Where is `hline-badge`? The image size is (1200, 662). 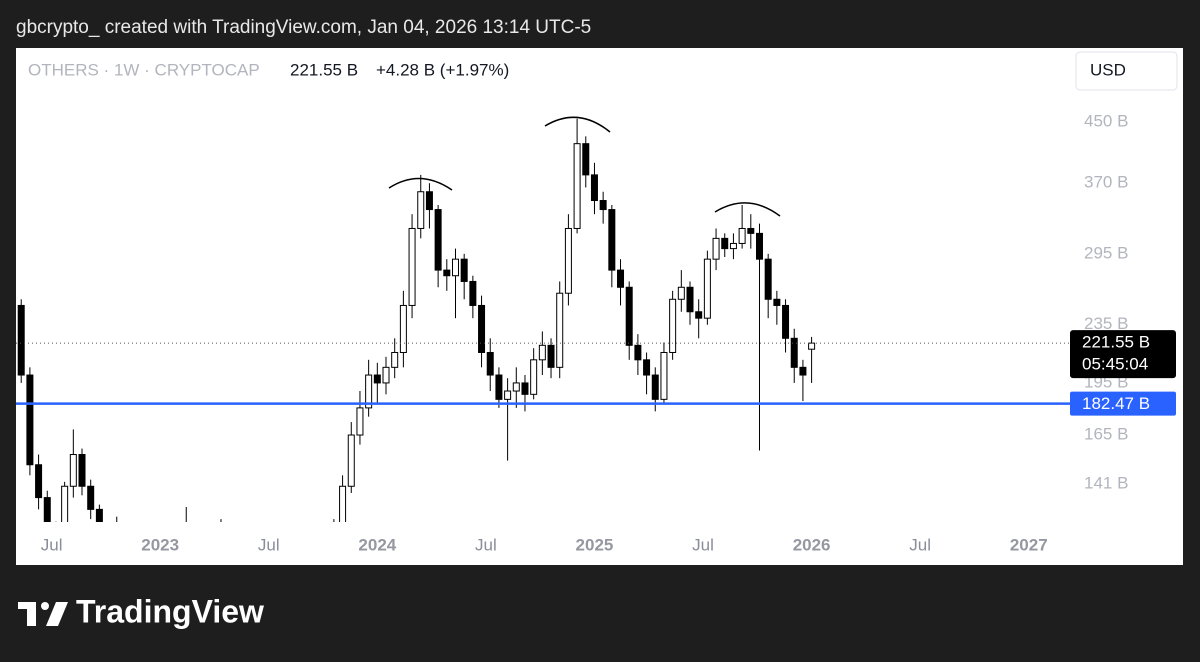
hline-badge is located at coordinates (1123, 403).